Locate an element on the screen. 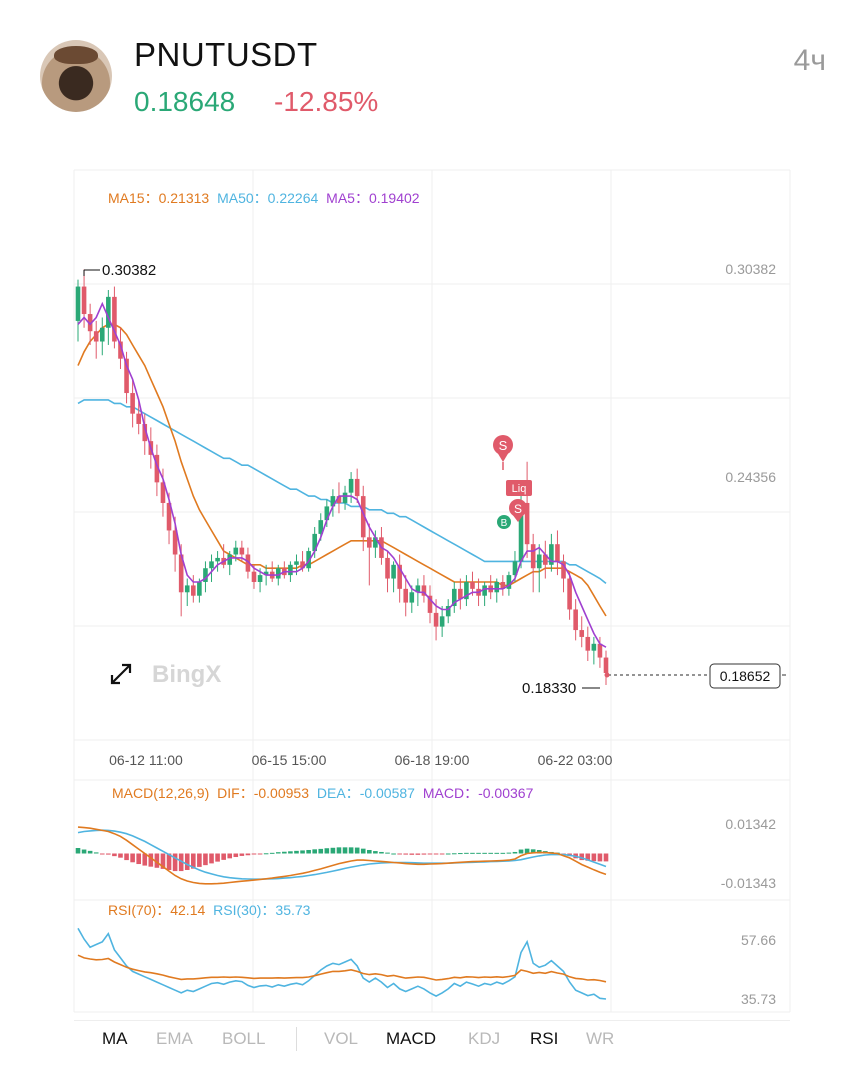 This screenshot has height=1067, width=864. last-price-dot is located at coordinates (607, 675).